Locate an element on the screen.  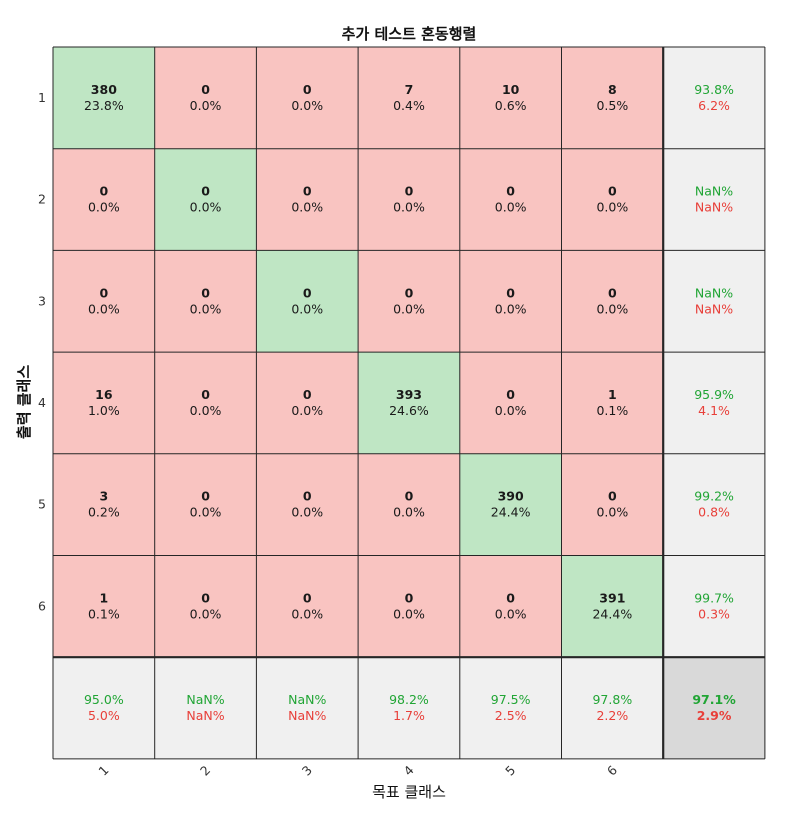
cell-5-4-top-label: 0 is located at coordinates (409, 496).